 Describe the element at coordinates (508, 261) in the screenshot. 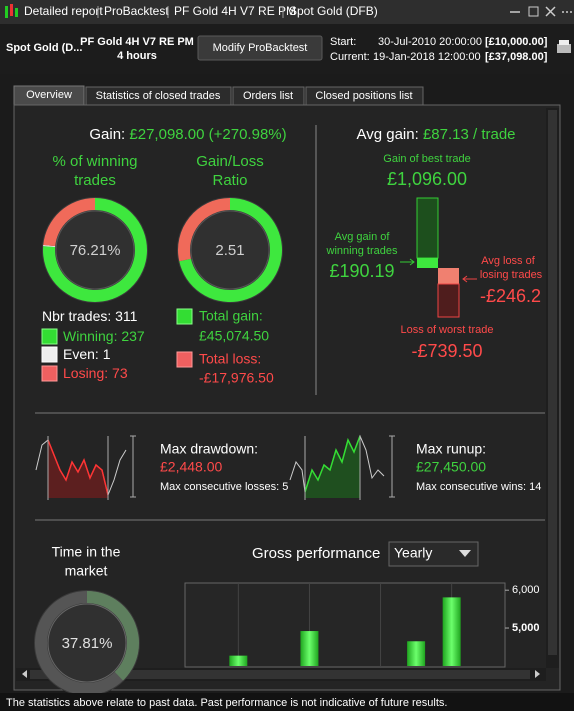

I see `avg-losing-label: Avg loss of` at that location.